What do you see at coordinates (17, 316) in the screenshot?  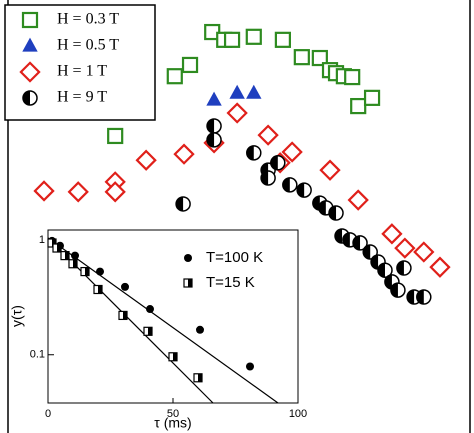 I see `inset-y-label: y(τ)` at bounding box center [17, 316].